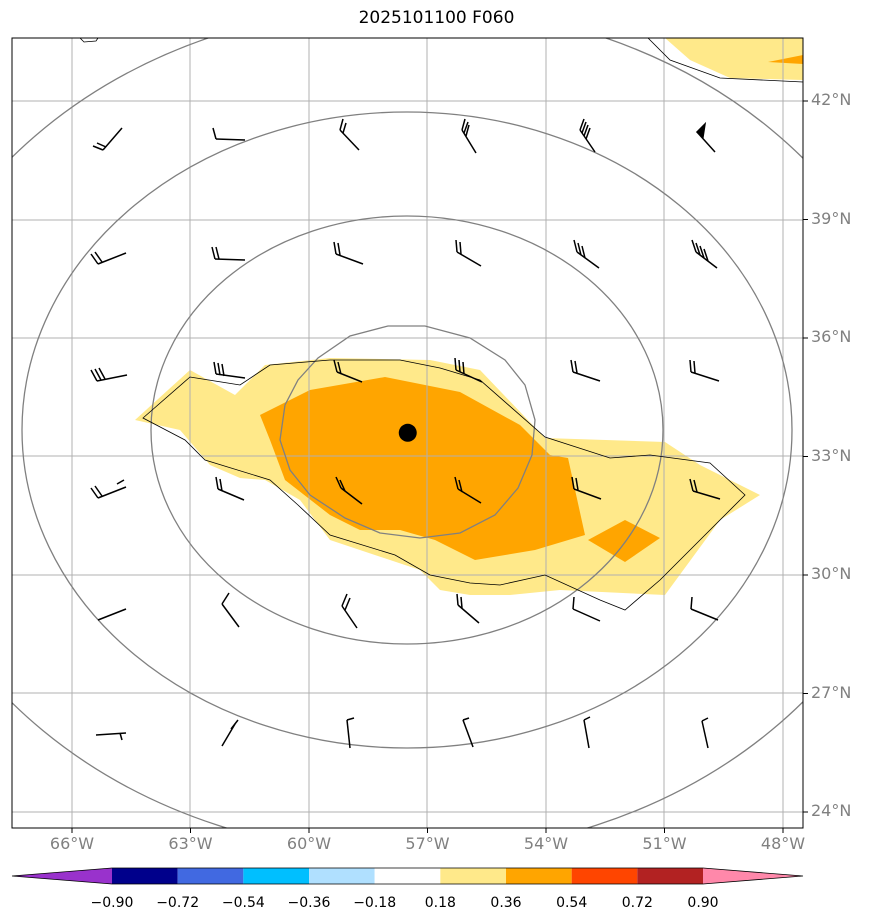 The height and width of the screenshot is (924, 873). Describe the element at coordinates (506, 903) in the screenshot. I see `colorbar-tick-label: 0.36` at that location.